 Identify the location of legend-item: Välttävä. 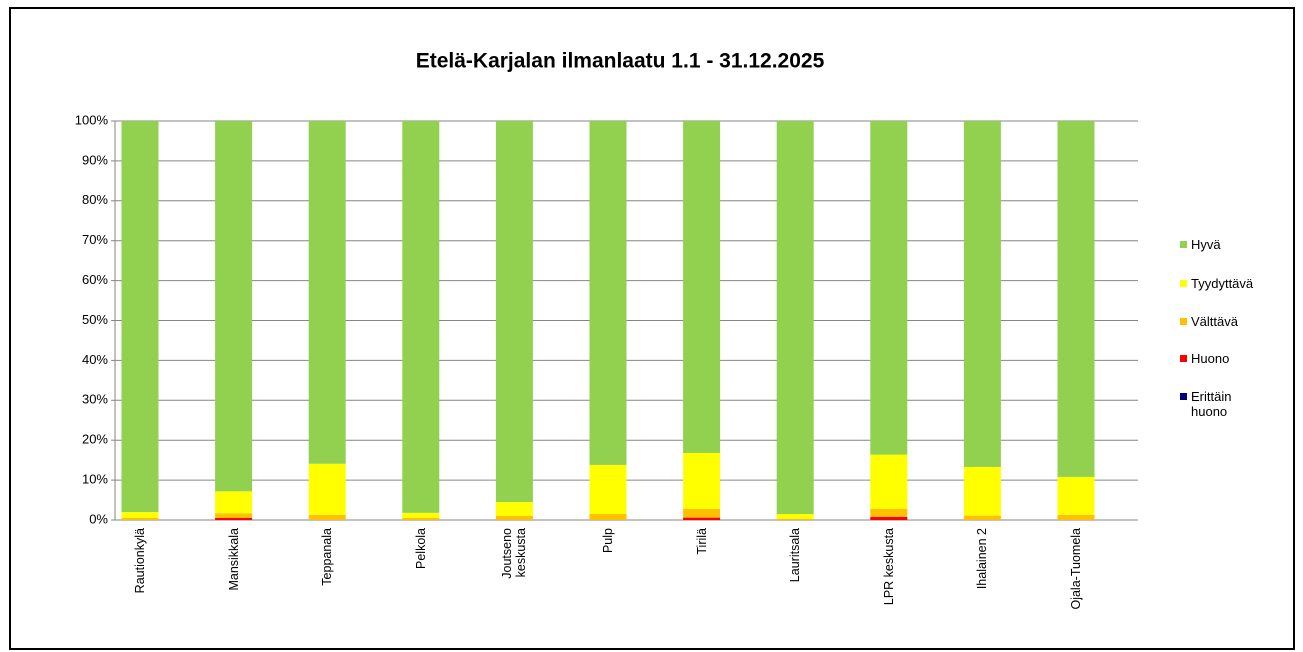
(1223, 321).